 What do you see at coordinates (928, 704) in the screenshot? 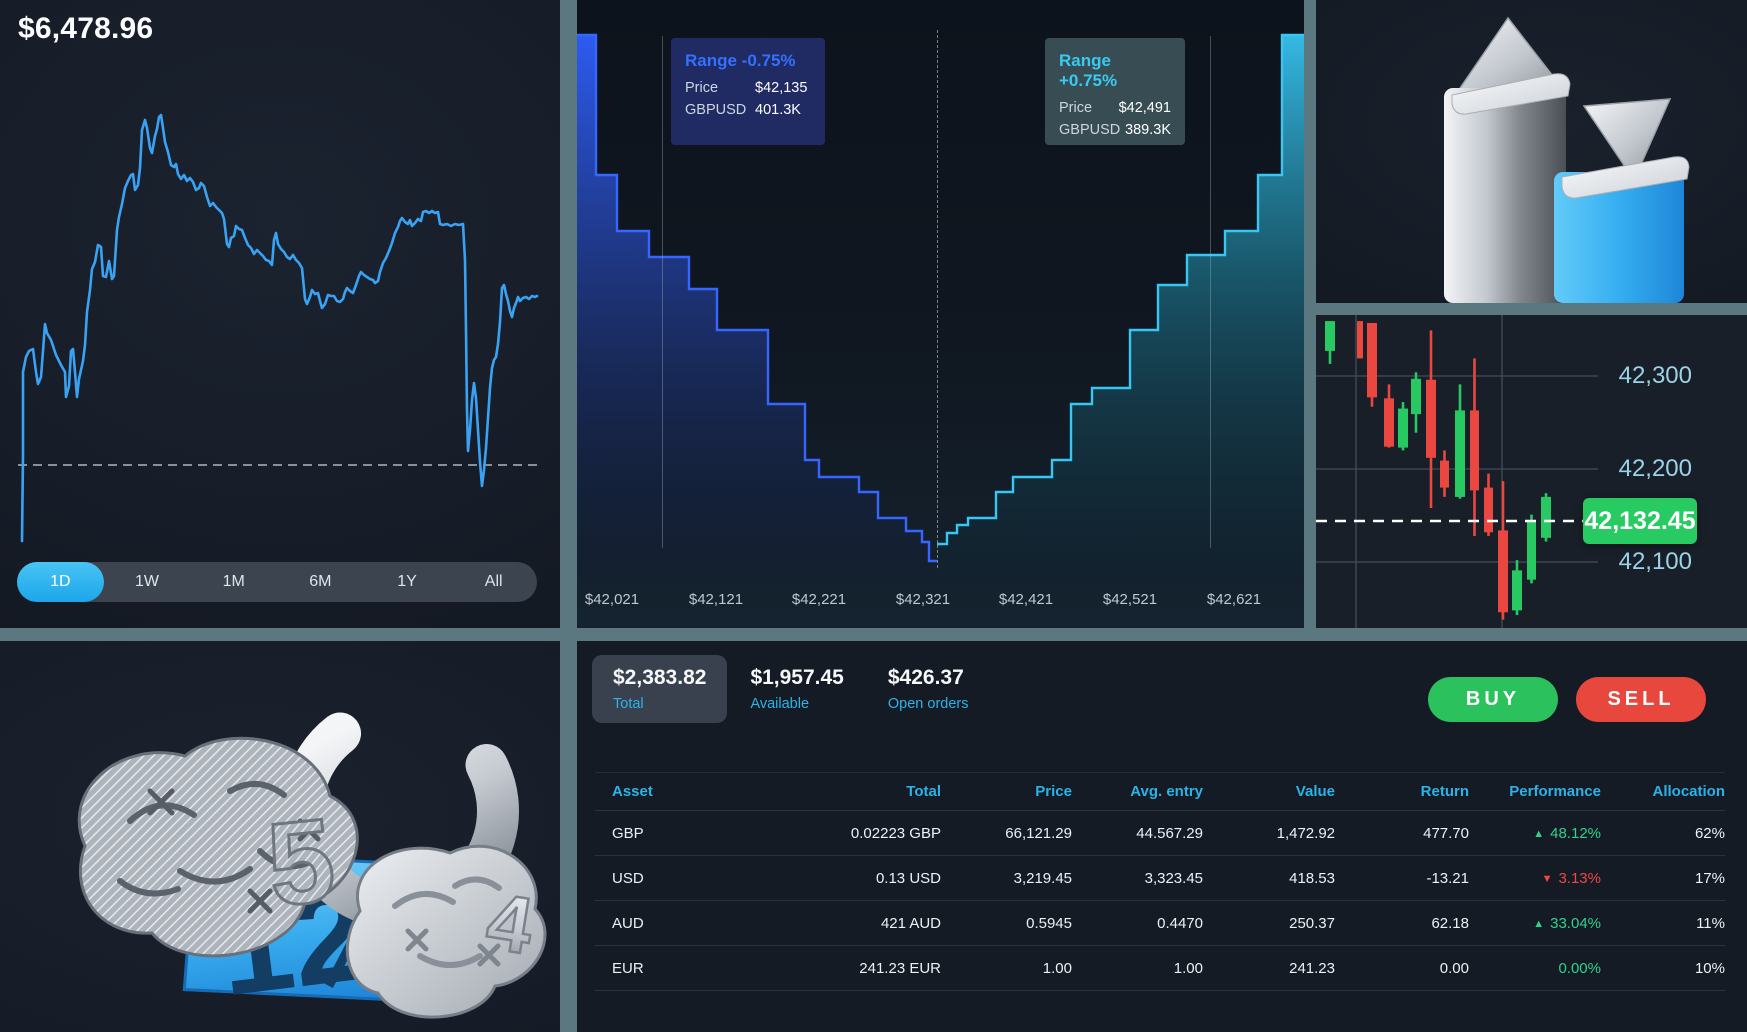
I see `open-orders-label: Open orders` at bounding box center [928, 704].